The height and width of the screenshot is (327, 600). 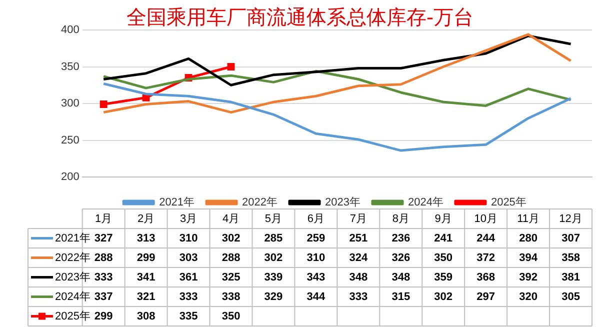 What do you see at coordinates (486, 296) in the screenshot?
I see `data-label: 297` at bounding box center [486, 296].